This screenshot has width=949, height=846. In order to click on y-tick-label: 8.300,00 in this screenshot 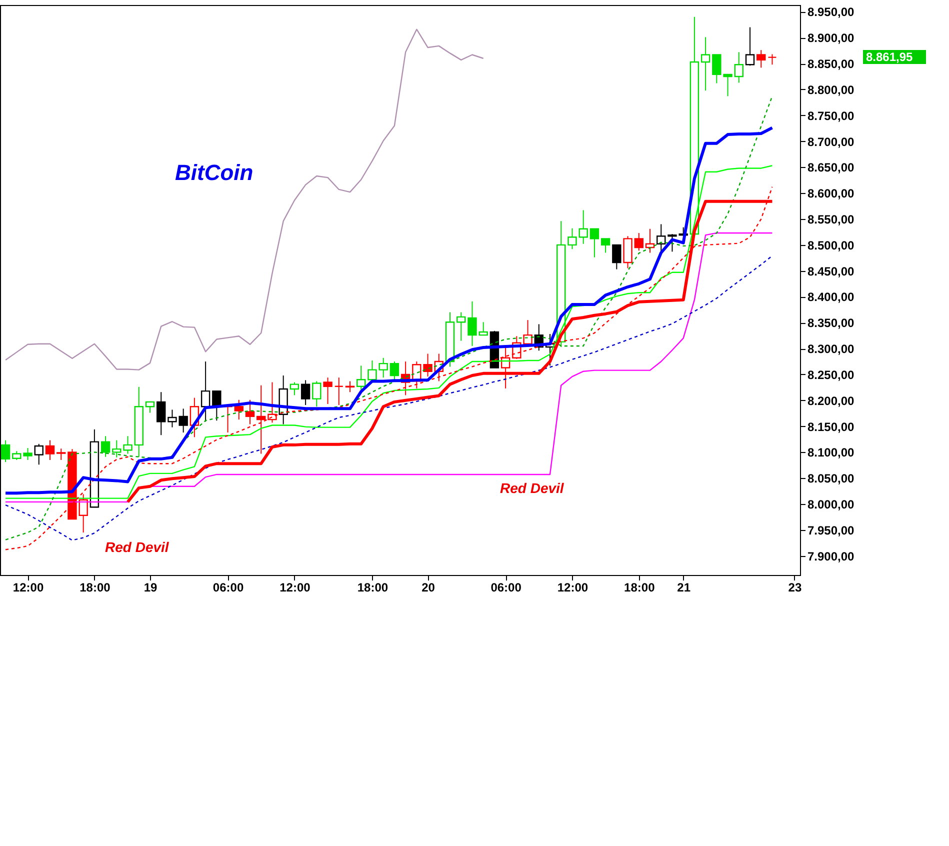, I will do `click(831, 349)`.